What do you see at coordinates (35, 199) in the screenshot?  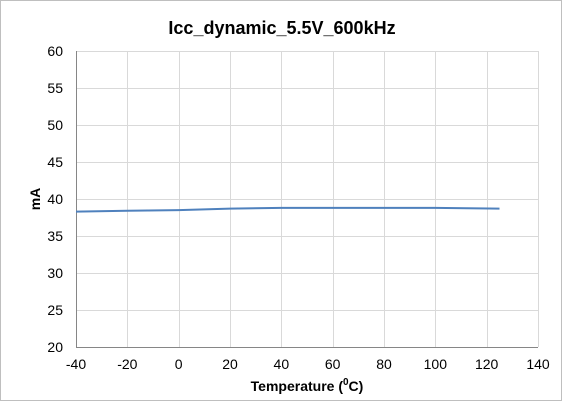 I see `y-axis-label: mA` at bounding box center [35, 199].